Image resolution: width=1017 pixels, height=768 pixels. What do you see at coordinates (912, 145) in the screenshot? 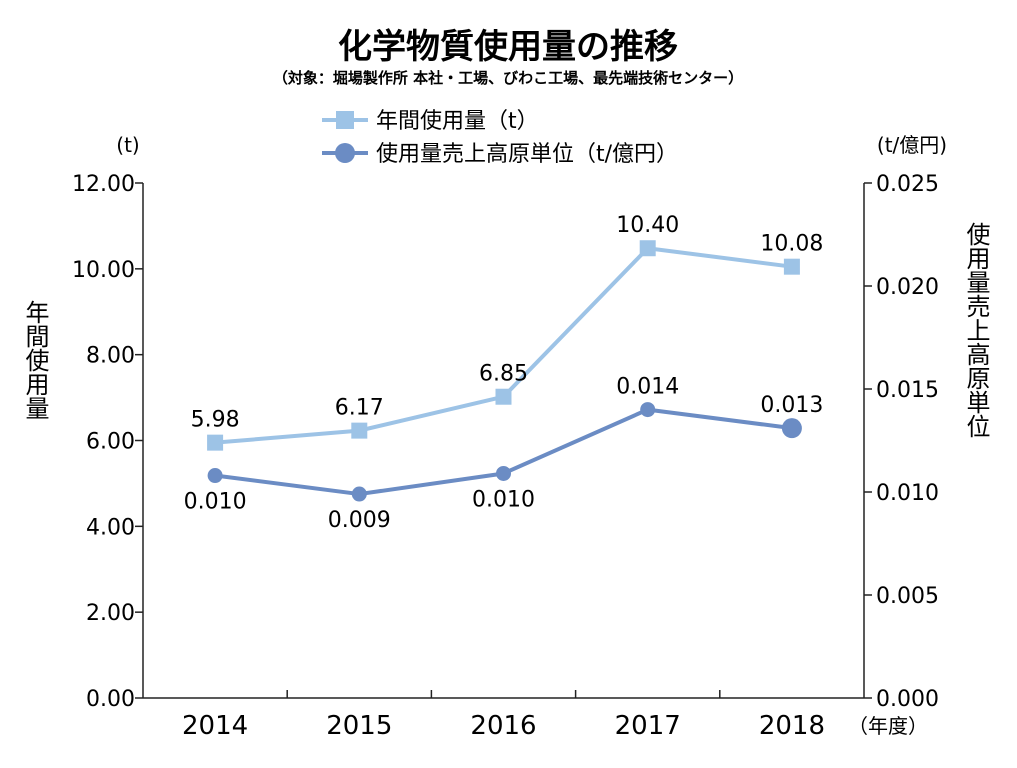
I see `right-axis-unit: (t/億円)` at bounding box center [912, 145].